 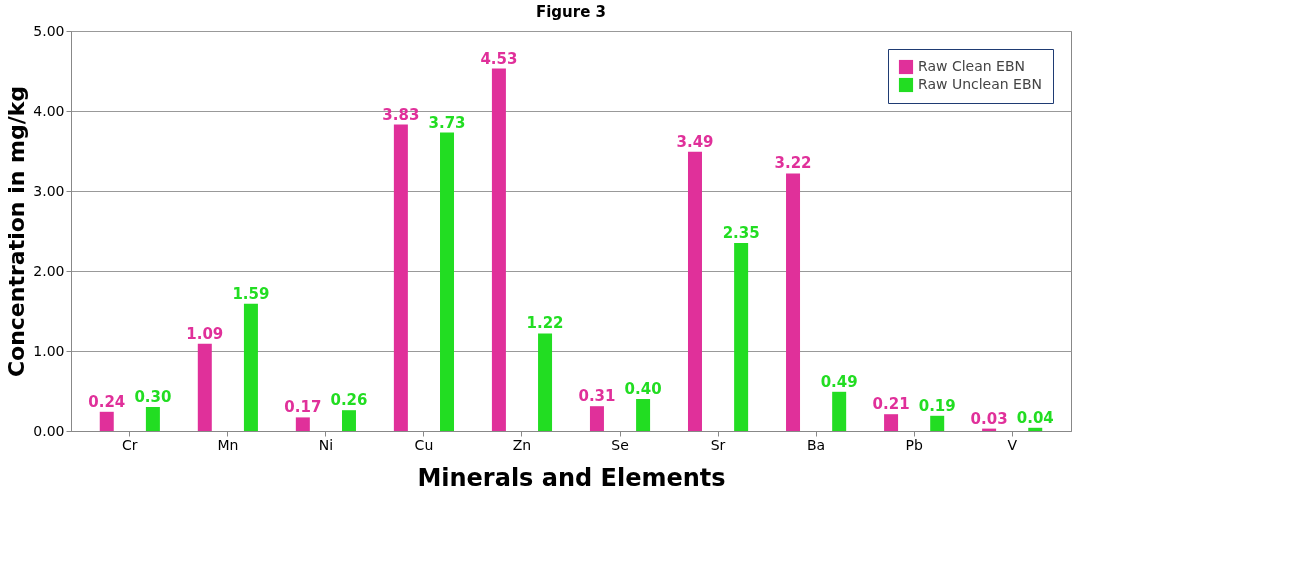 What do you see at coordinates (741, 233) in the screenshot?
I see `data-label: 2.35` at bounding box center [741, 233].